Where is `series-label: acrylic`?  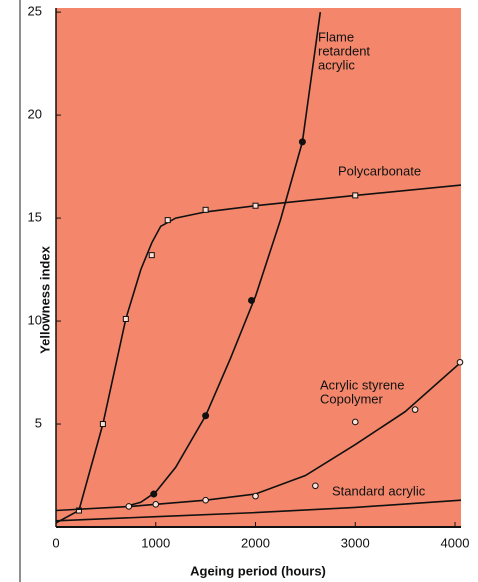 series-label: acrylic is located at coordinates (336, 64).